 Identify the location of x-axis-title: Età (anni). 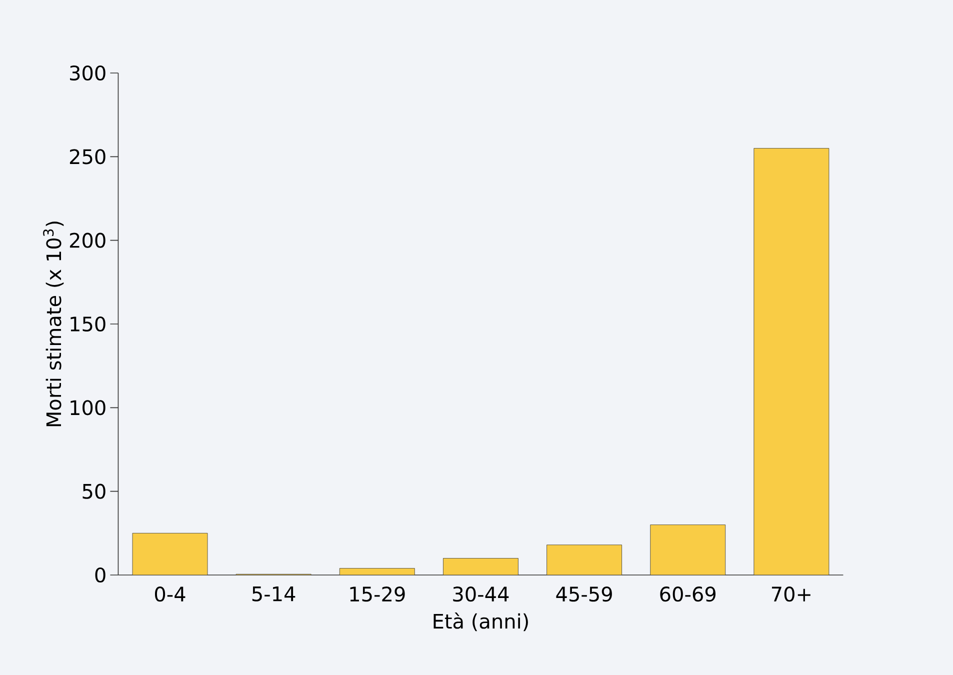
(481, 622).